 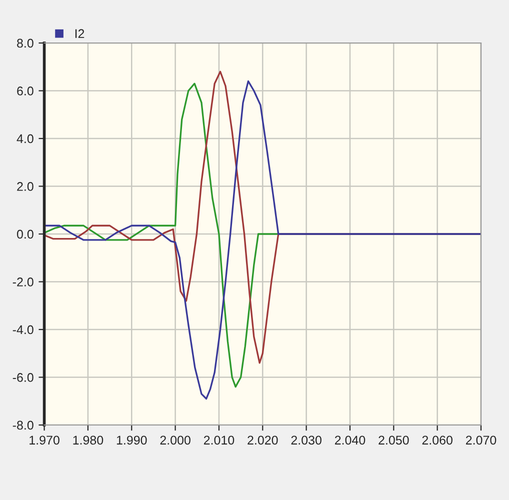 What do you see at coordinates (88, 440) in the screenshot?
I see `x-tick-label: 1.980` at bounding box center [88, 440].